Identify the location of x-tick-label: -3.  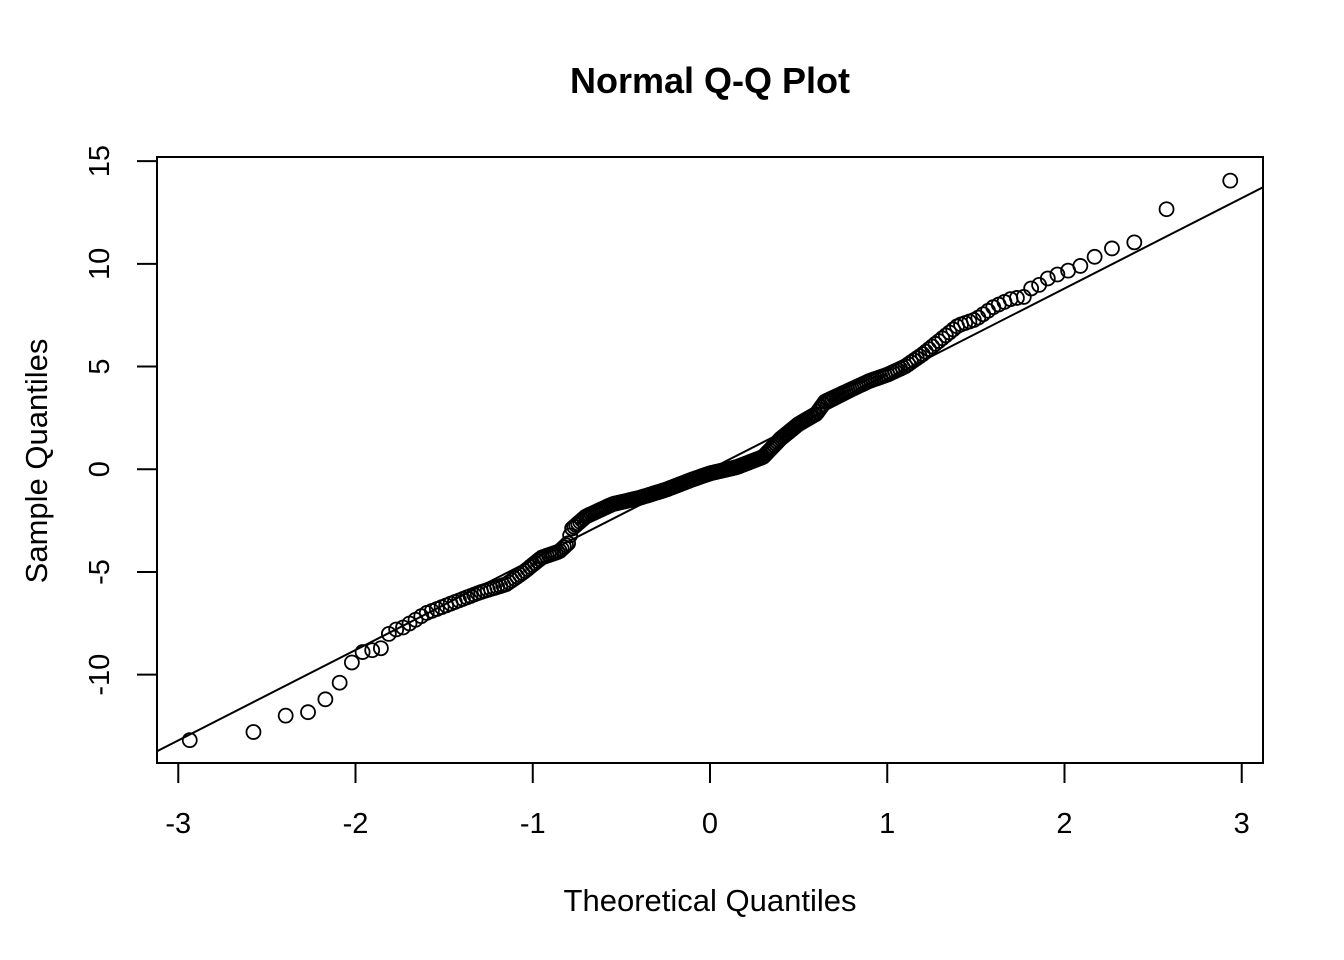
(178, 824).